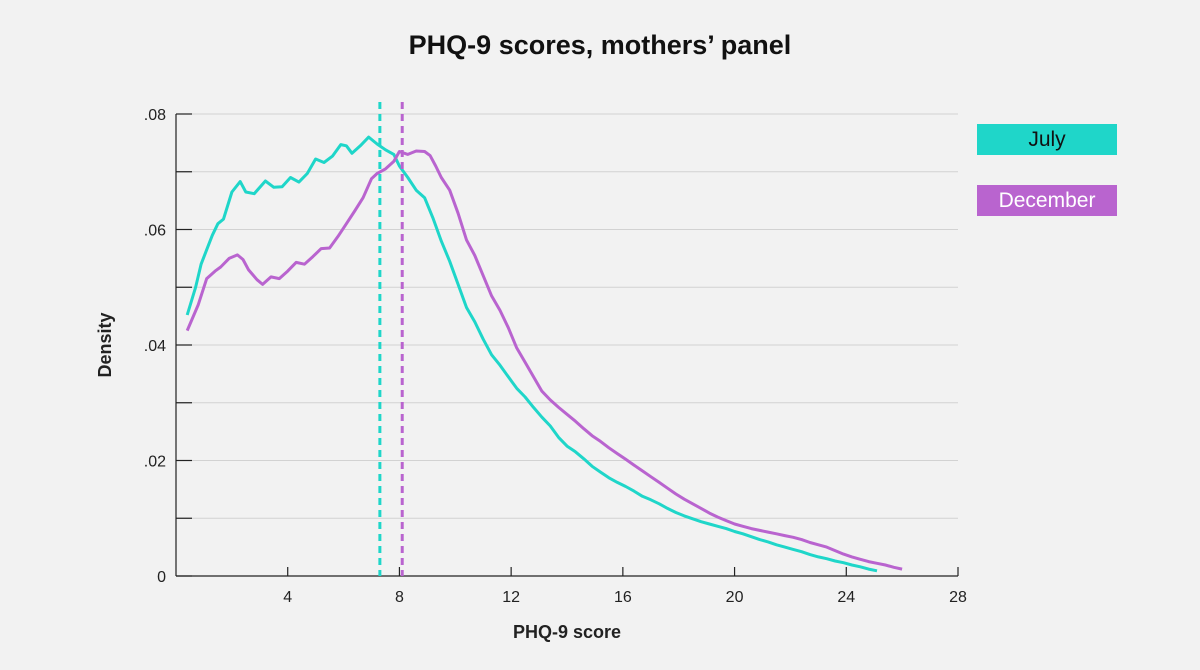 The width and height of the screenshot is (1200, 670). Describe the element at coordinates (511, 597) in the screenshot. I see `x-tick-label: 12` at that location.